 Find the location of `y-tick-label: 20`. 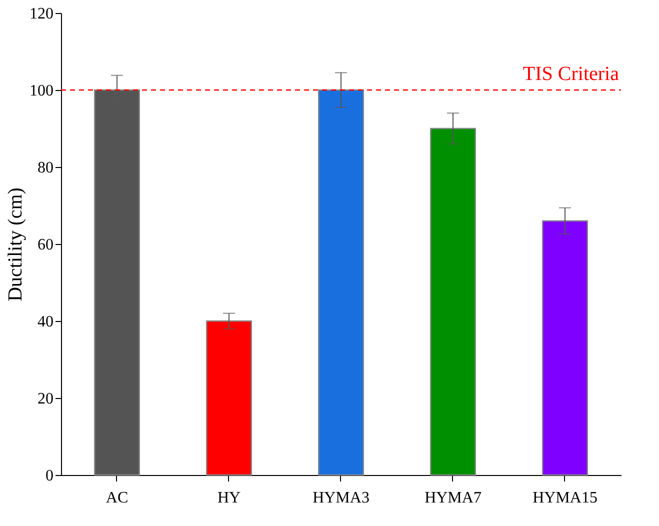

y-tick-label: 20 is located at coordinates (46, 399).